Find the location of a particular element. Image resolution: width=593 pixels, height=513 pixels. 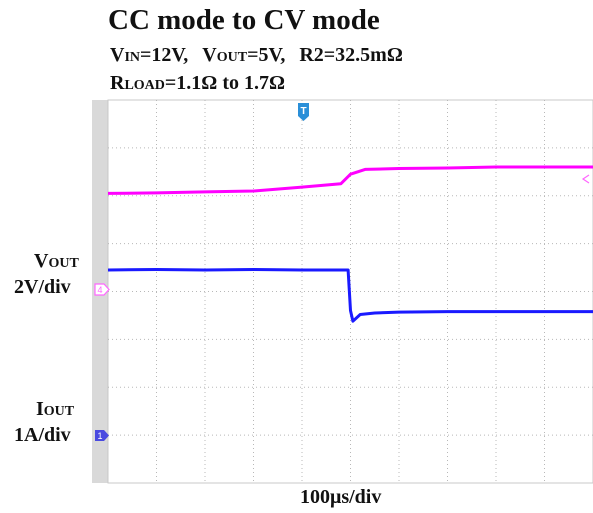

vout-scale: 2V/div is located at coordinates (42, 287).